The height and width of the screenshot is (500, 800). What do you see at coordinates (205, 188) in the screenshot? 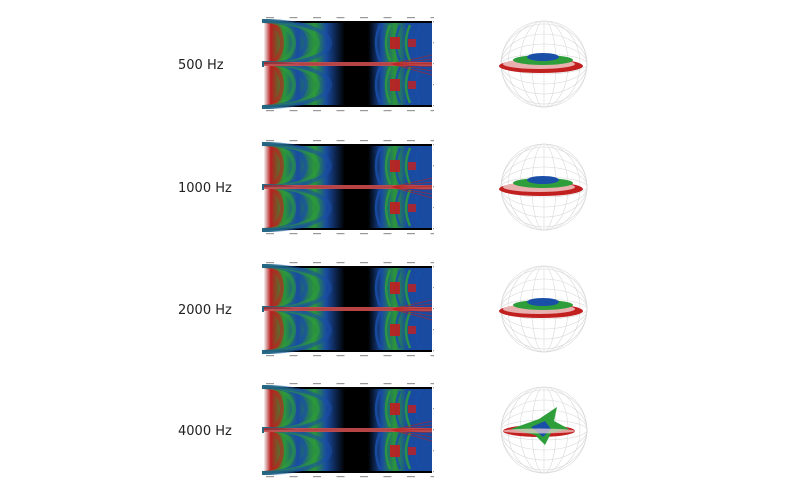
I see `frequency-label: 1000 Hz` at bounding box center [205, 188].